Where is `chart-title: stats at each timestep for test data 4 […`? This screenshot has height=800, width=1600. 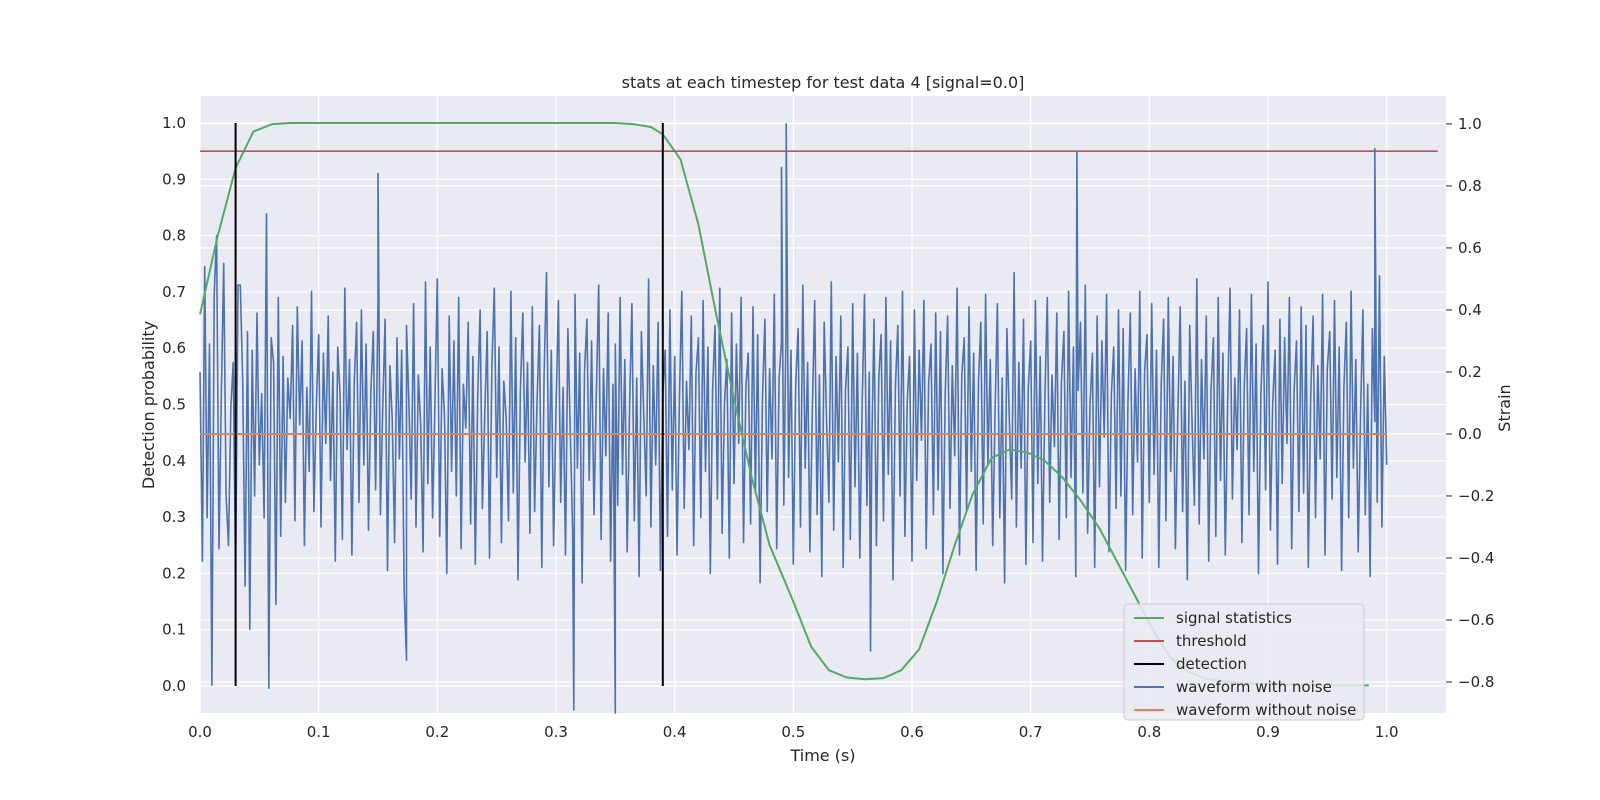
chart-title: stats at each timestep for test data 4 [… is located at coordinates (823, 82).